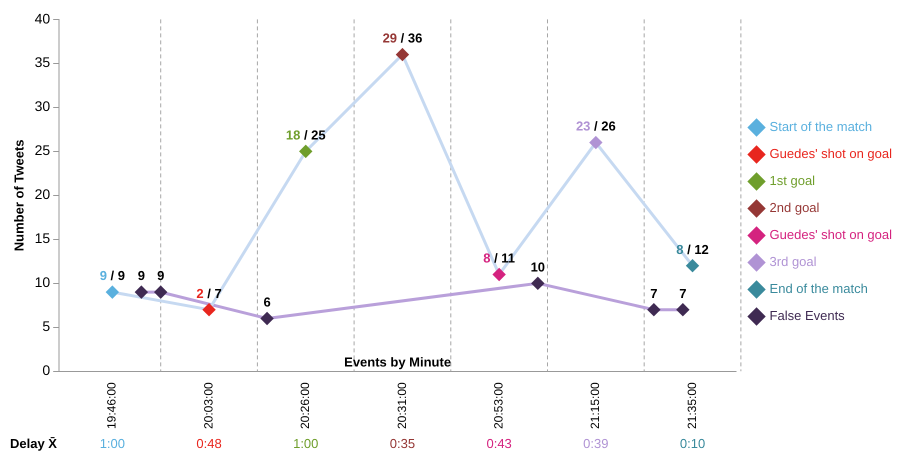 Image resolution: width=910 pixels, height=462 pixels. What do you see at coordinates (596, 126) in the screenshot?
I see `annotation: 23 / 26` at bounding box center [596, 126].